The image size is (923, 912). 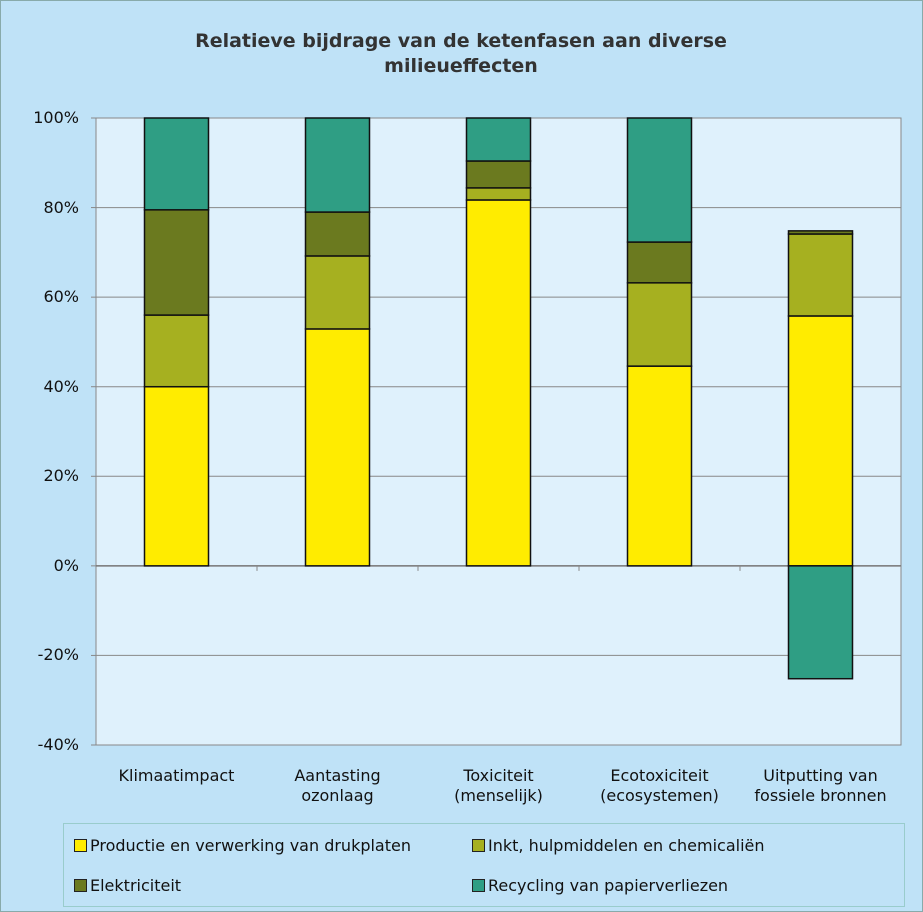 What do you see at coordinates (61, 297) in the screenshot?
I see `y-tick-label: 60%` at bounding box center [61, 297].